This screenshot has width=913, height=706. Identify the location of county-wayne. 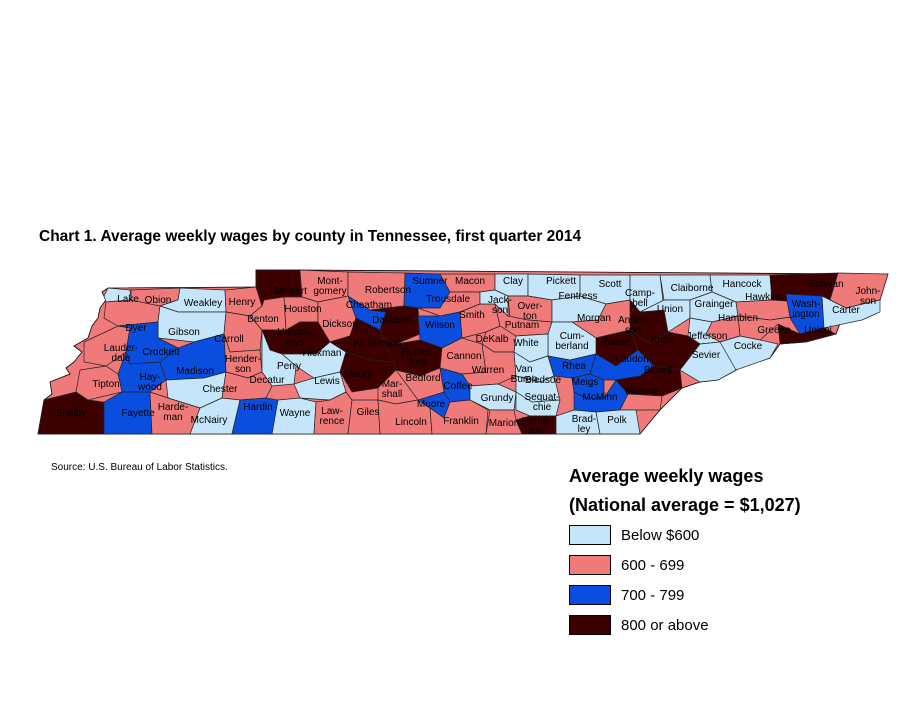
(294, 416).